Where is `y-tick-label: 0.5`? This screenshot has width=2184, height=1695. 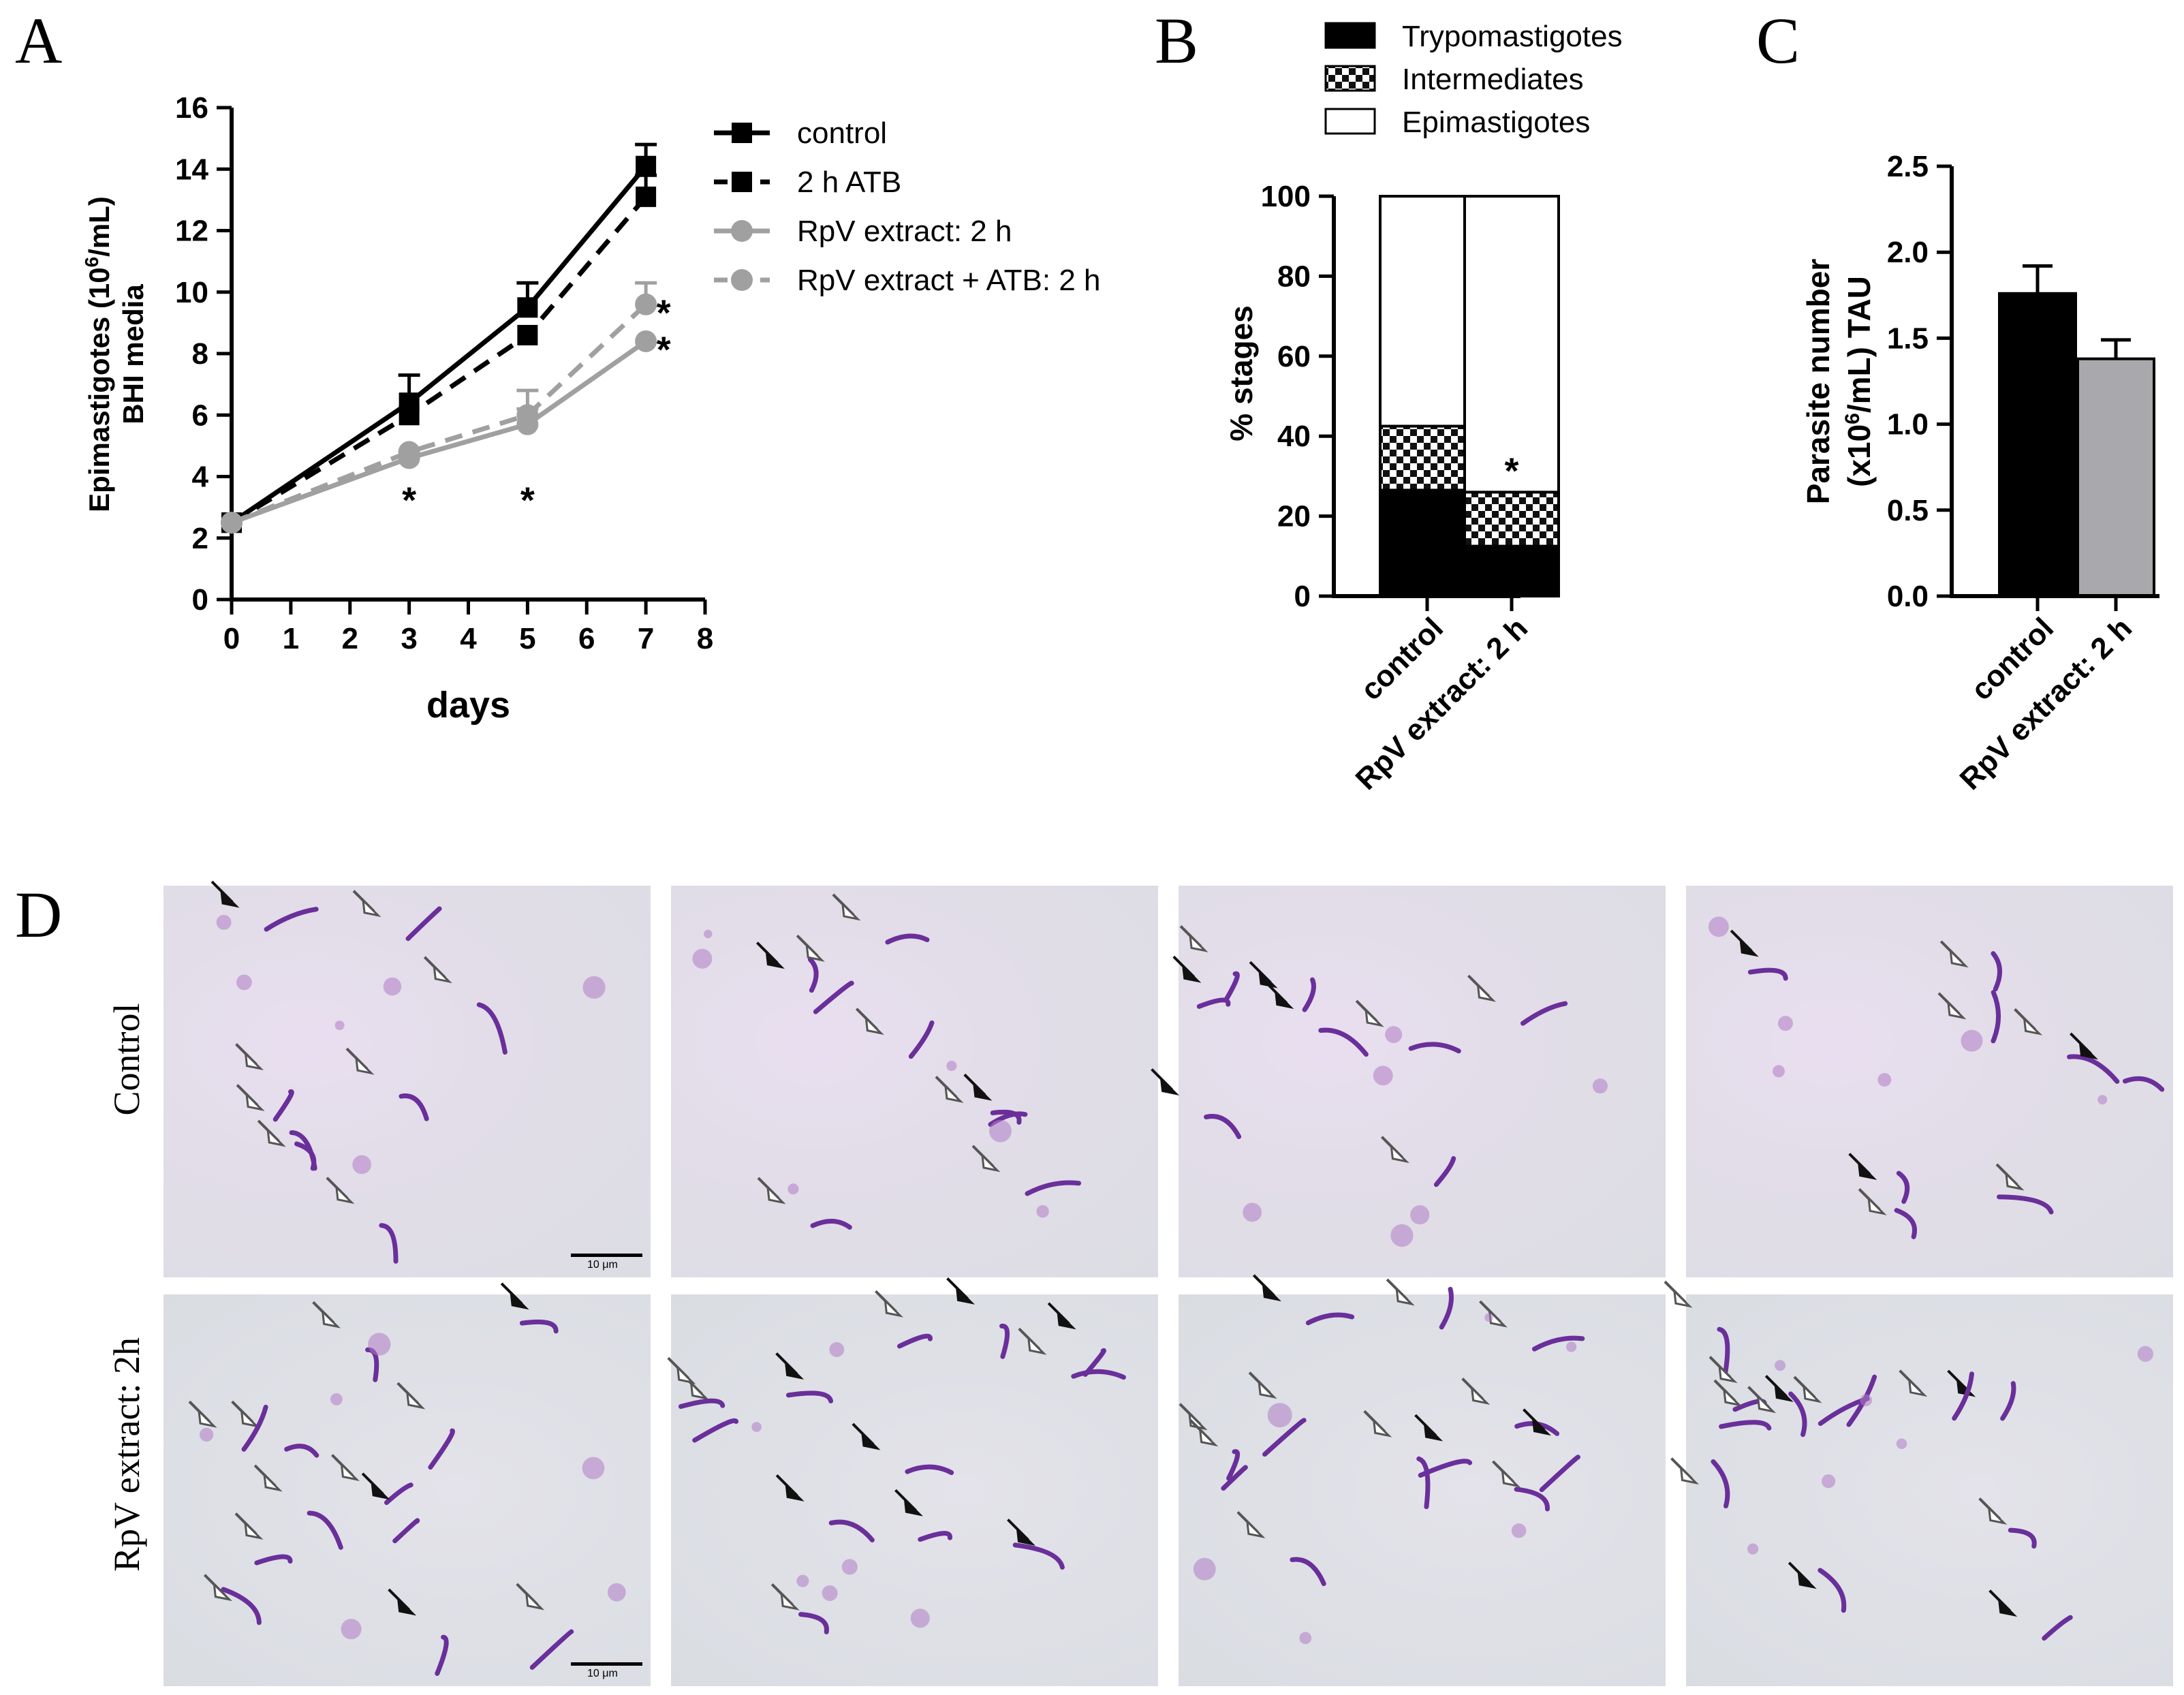
y-tick-label: 0.5 is located at coordinates (1908, 510).